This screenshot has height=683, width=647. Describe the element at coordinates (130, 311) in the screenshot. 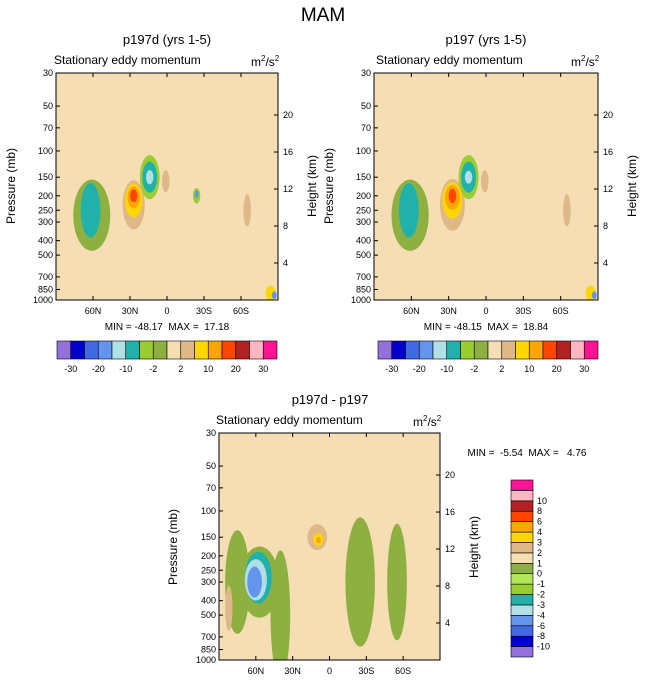

I see `panel1-xtick-label-1: 30N` at that location.